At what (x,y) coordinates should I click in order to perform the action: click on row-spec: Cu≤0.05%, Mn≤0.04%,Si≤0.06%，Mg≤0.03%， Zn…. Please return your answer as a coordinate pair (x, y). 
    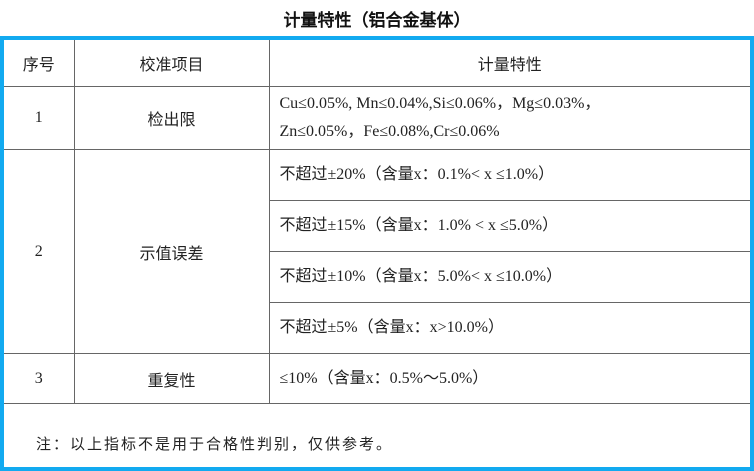
    Looking at the image, I should click on (509, 118).